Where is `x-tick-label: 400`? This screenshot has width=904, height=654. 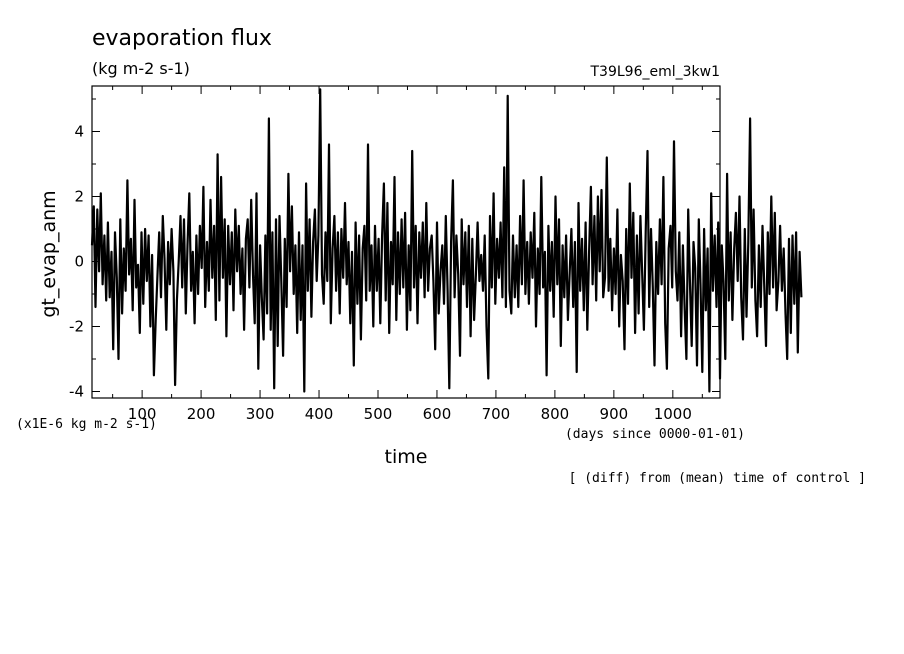
x-tick-label: 400 is located at coordinates (319, 414).